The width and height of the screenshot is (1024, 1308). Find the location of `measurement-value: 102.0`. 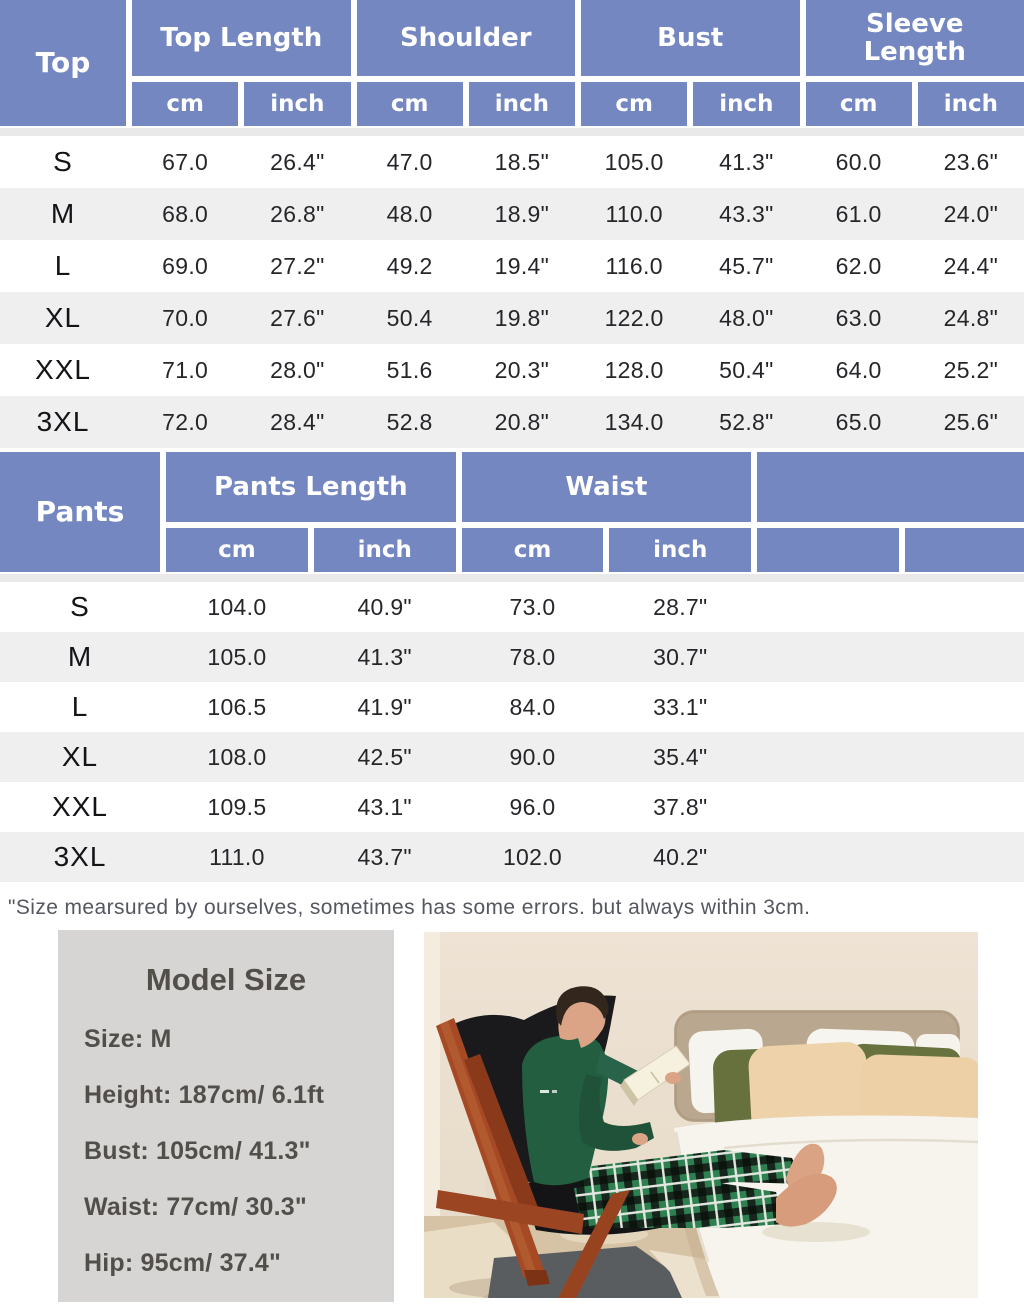

measurement-value: 102.0 is located at coordinates (532, 856).